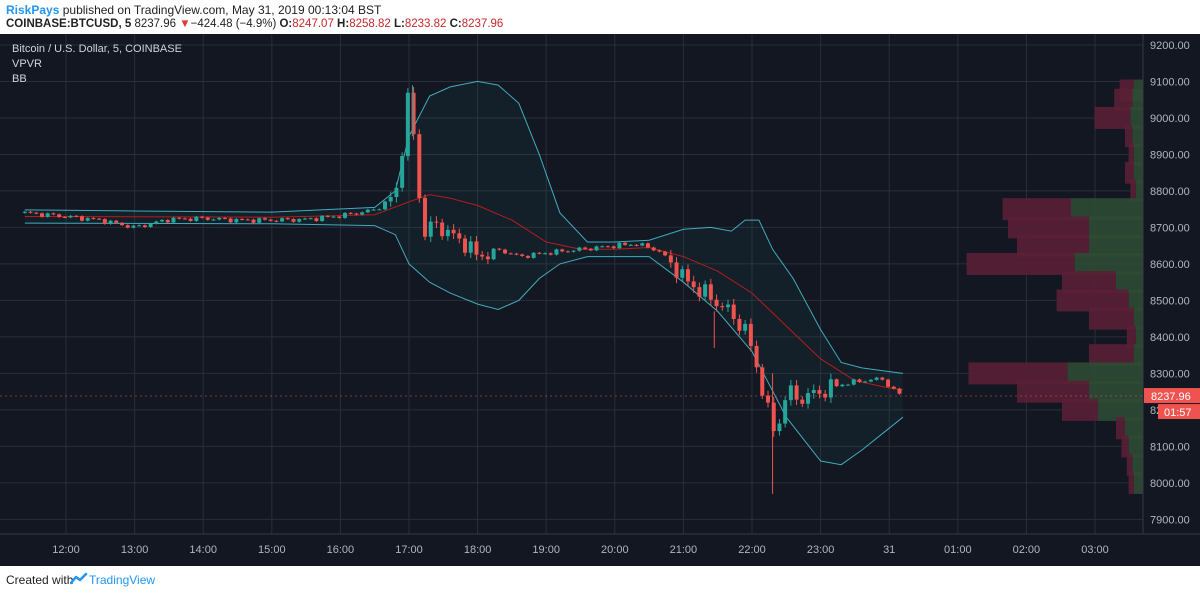 This screenshot has height=594, width=1200. I want to click on tradingview-logo-icon, so click(79, 578).